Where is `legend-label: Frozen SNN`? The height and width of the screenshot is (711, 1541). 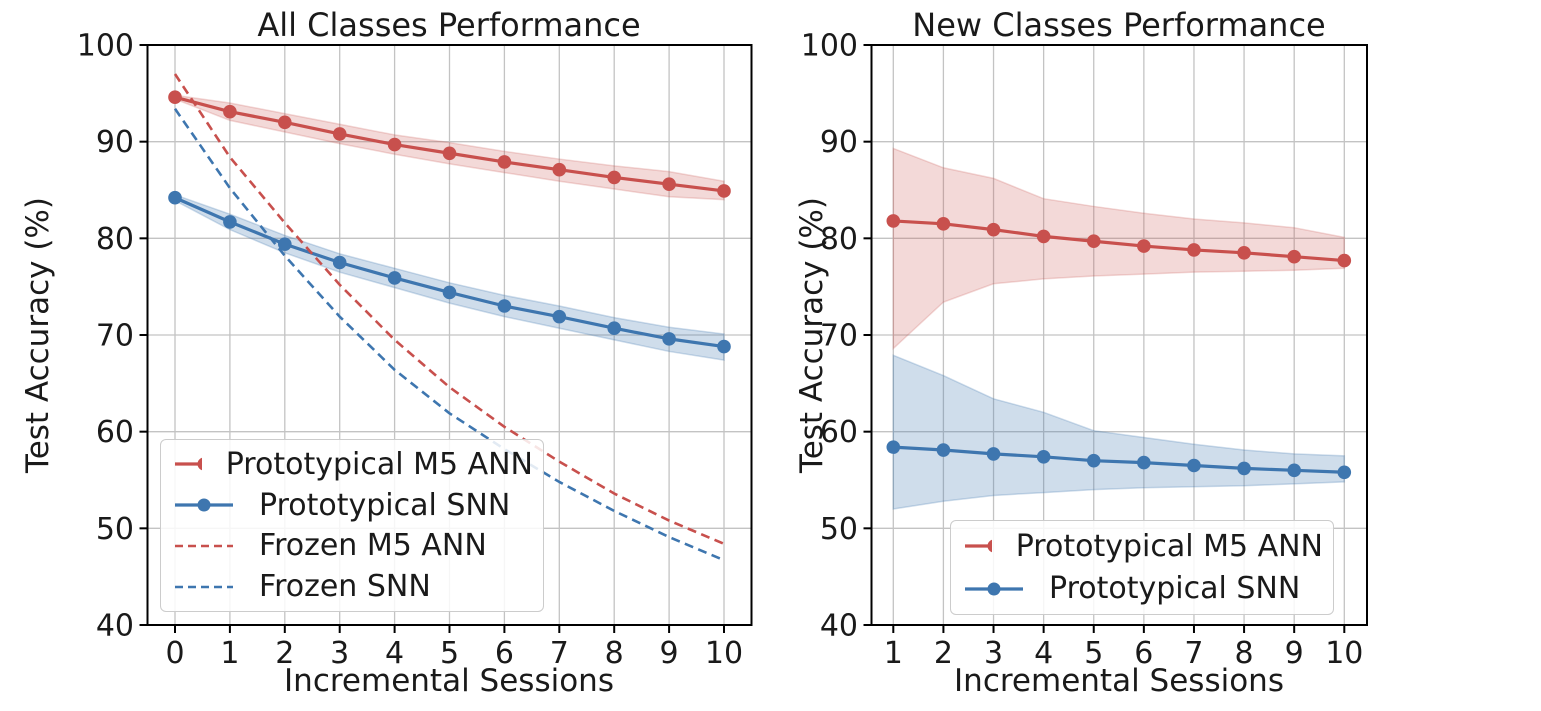 legend-label: Frozen SNN is located at coordinates (345, 587).